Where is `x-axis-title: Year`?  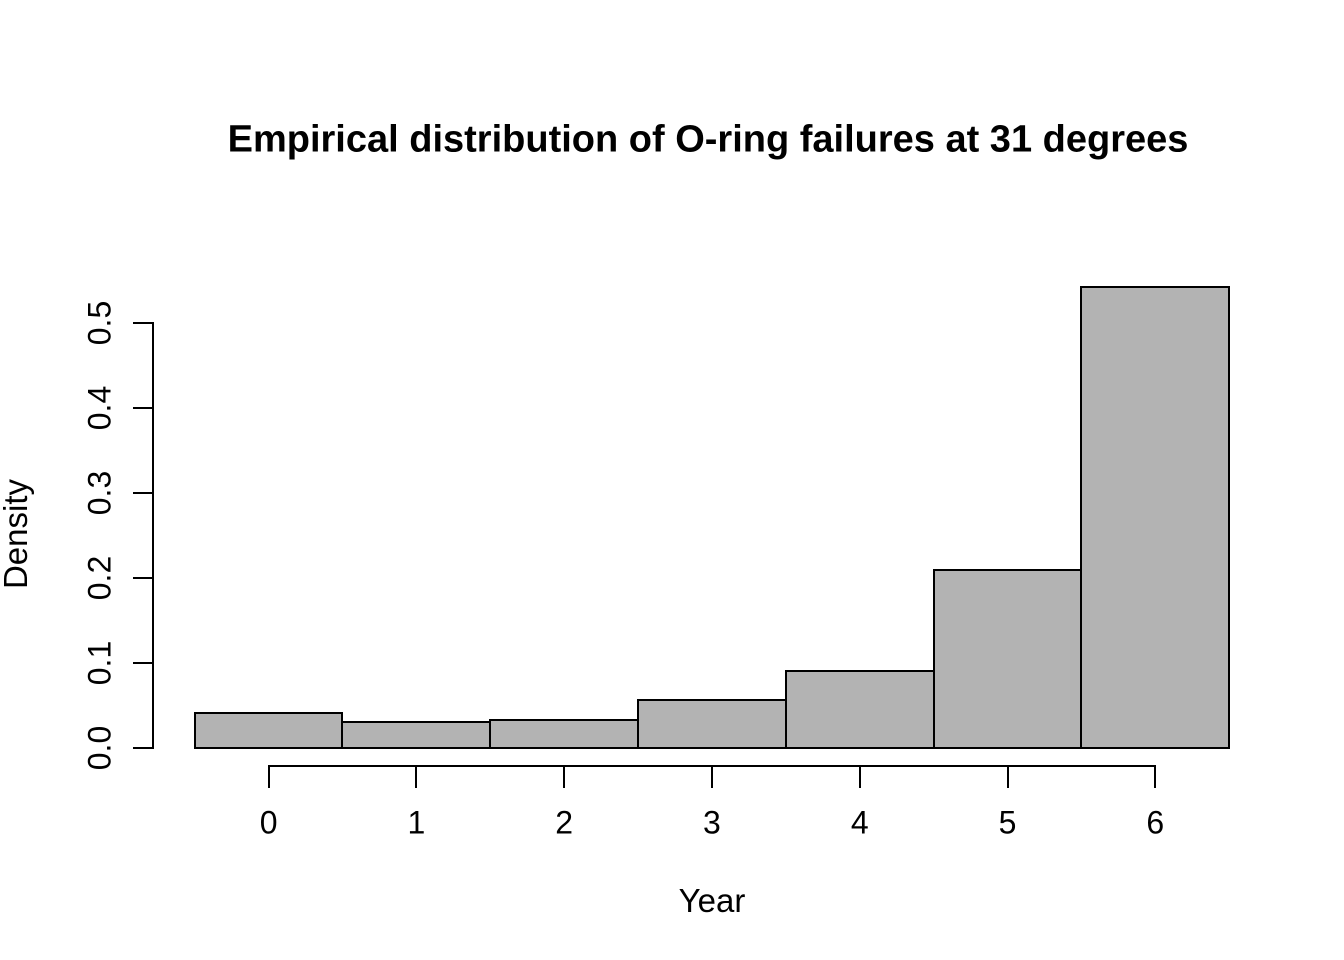
x-axis-title: Year is located at coordinates (712, 900).